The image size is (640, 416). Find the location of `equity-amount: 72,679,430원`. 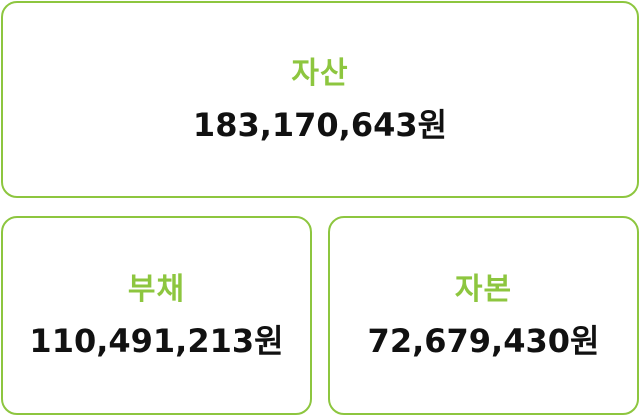

equity-amount: 72,679,430원 is located at coordinates (483, 340).